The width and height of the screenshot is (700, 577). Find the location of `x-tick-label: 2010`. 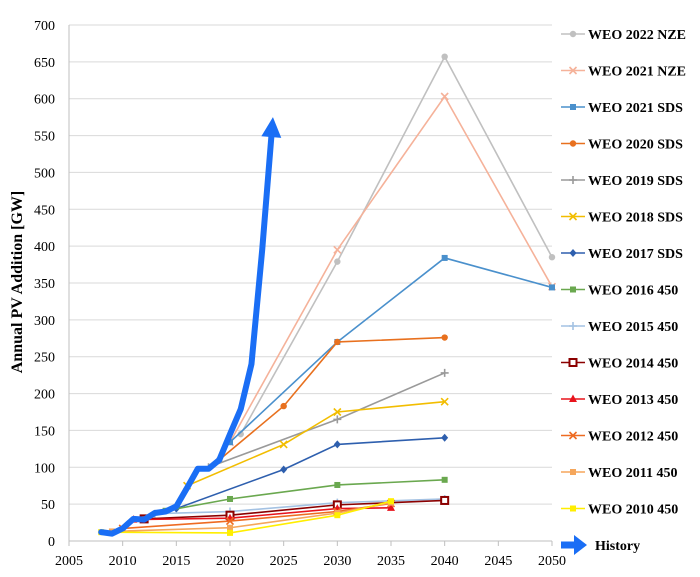

x-tick-label: 2010 is located at coordinates (123, 561).